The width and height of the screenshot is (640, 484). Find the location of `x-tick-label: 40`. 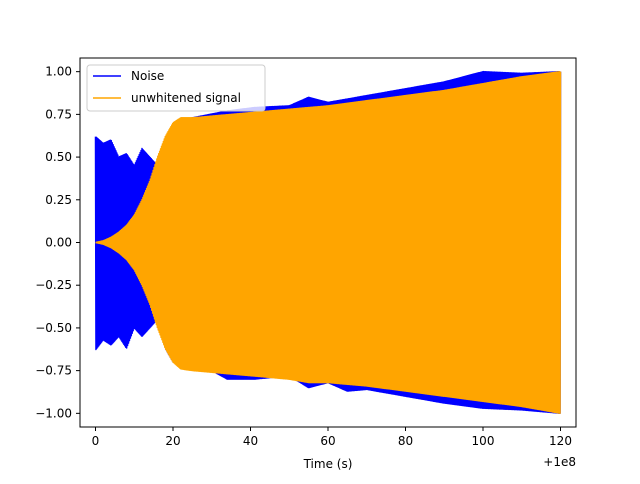

x-tick-label: 40 is located at coordinates (250, 441).